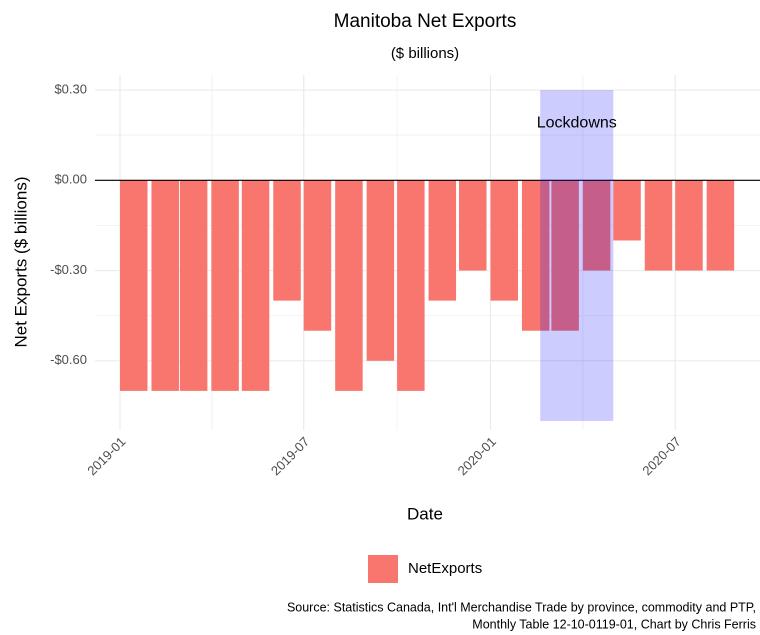 Image resolution: width=760 pixels, height=635 pixels. Describe the element at coordinates (425, 513) in the screenshot. I see `x-axis-title: Date` at that location.